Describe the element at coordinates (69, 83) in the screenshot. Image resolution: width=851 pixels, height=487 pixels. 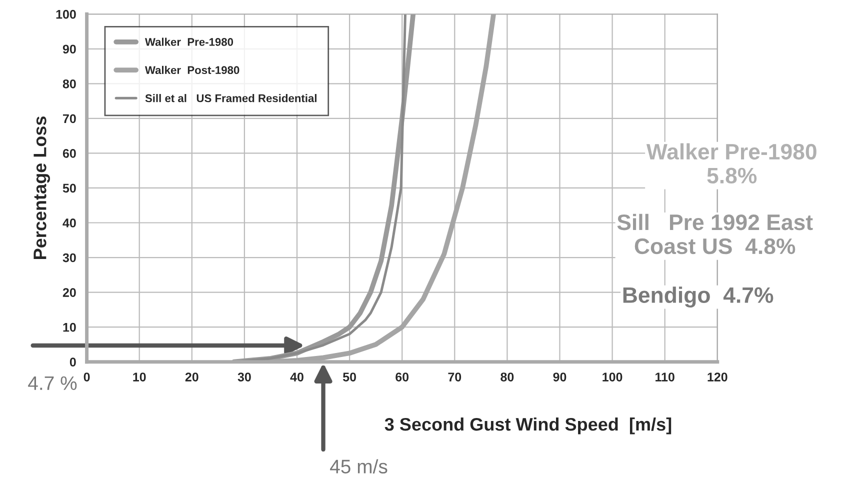
I see `y-tick-label: 80` at that location.